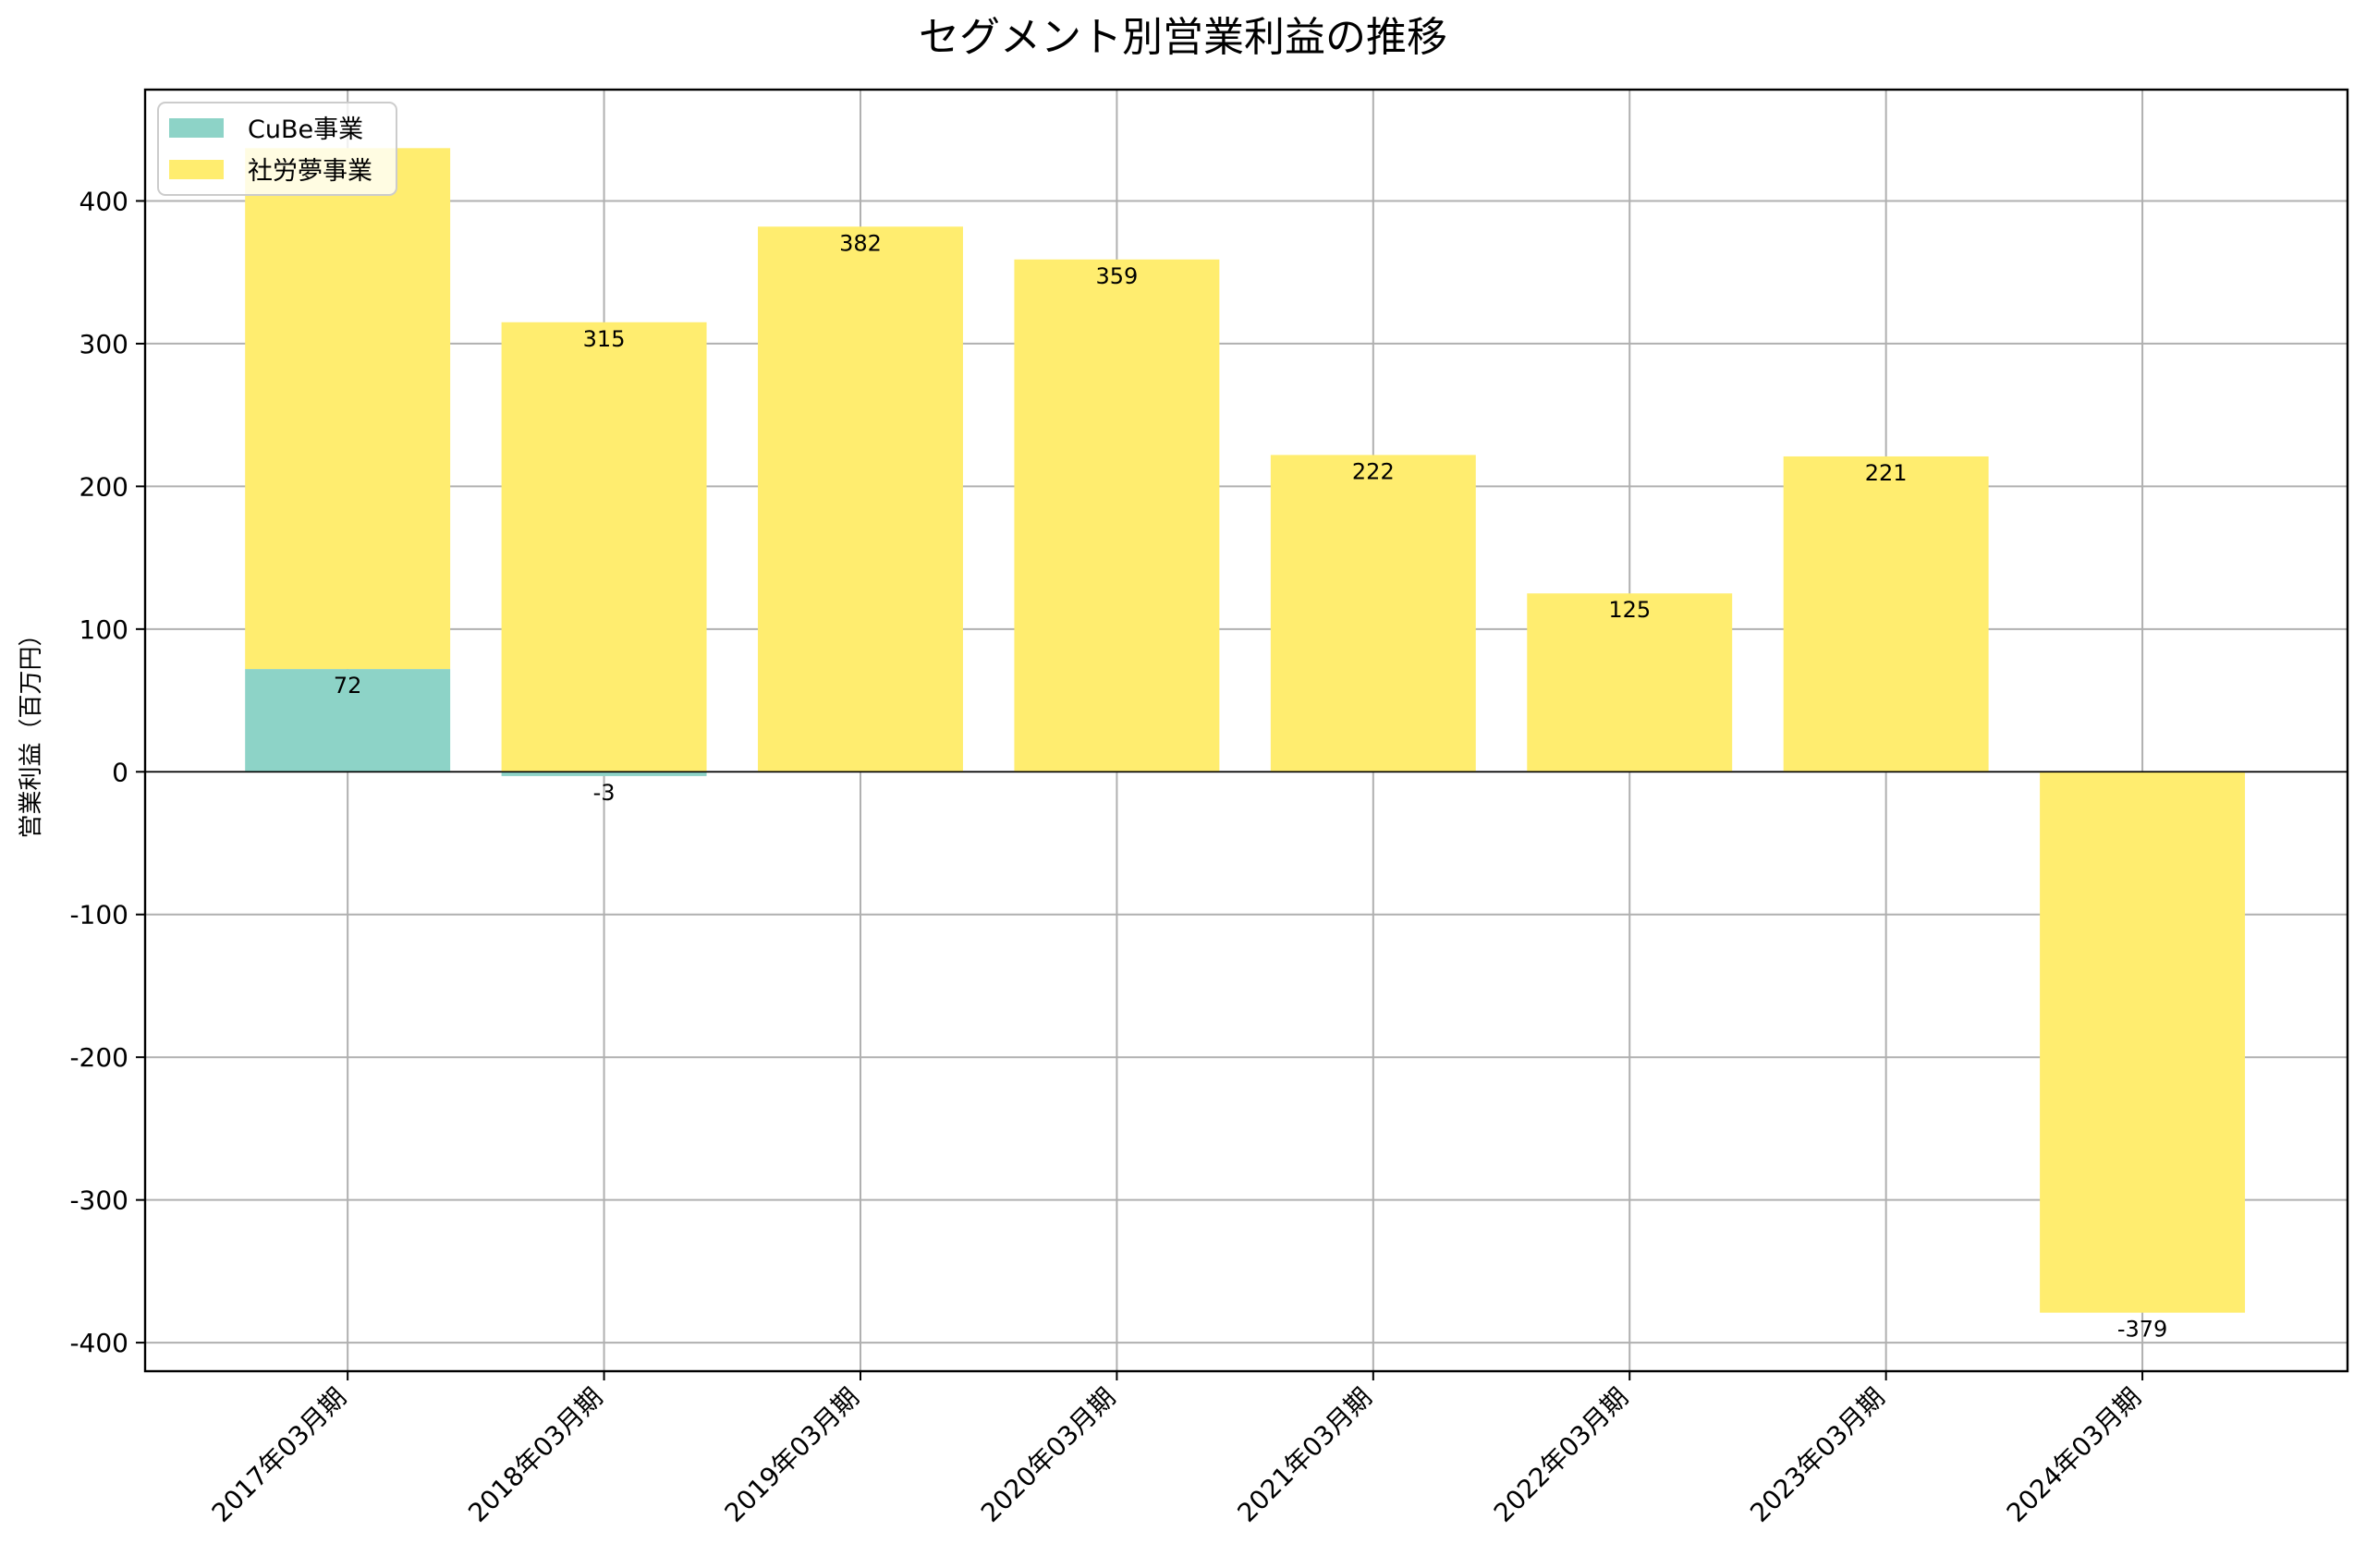 This screenshot has height=1568, width=2366. I want to click on bar-value-label: 125, so click(1629, 610).